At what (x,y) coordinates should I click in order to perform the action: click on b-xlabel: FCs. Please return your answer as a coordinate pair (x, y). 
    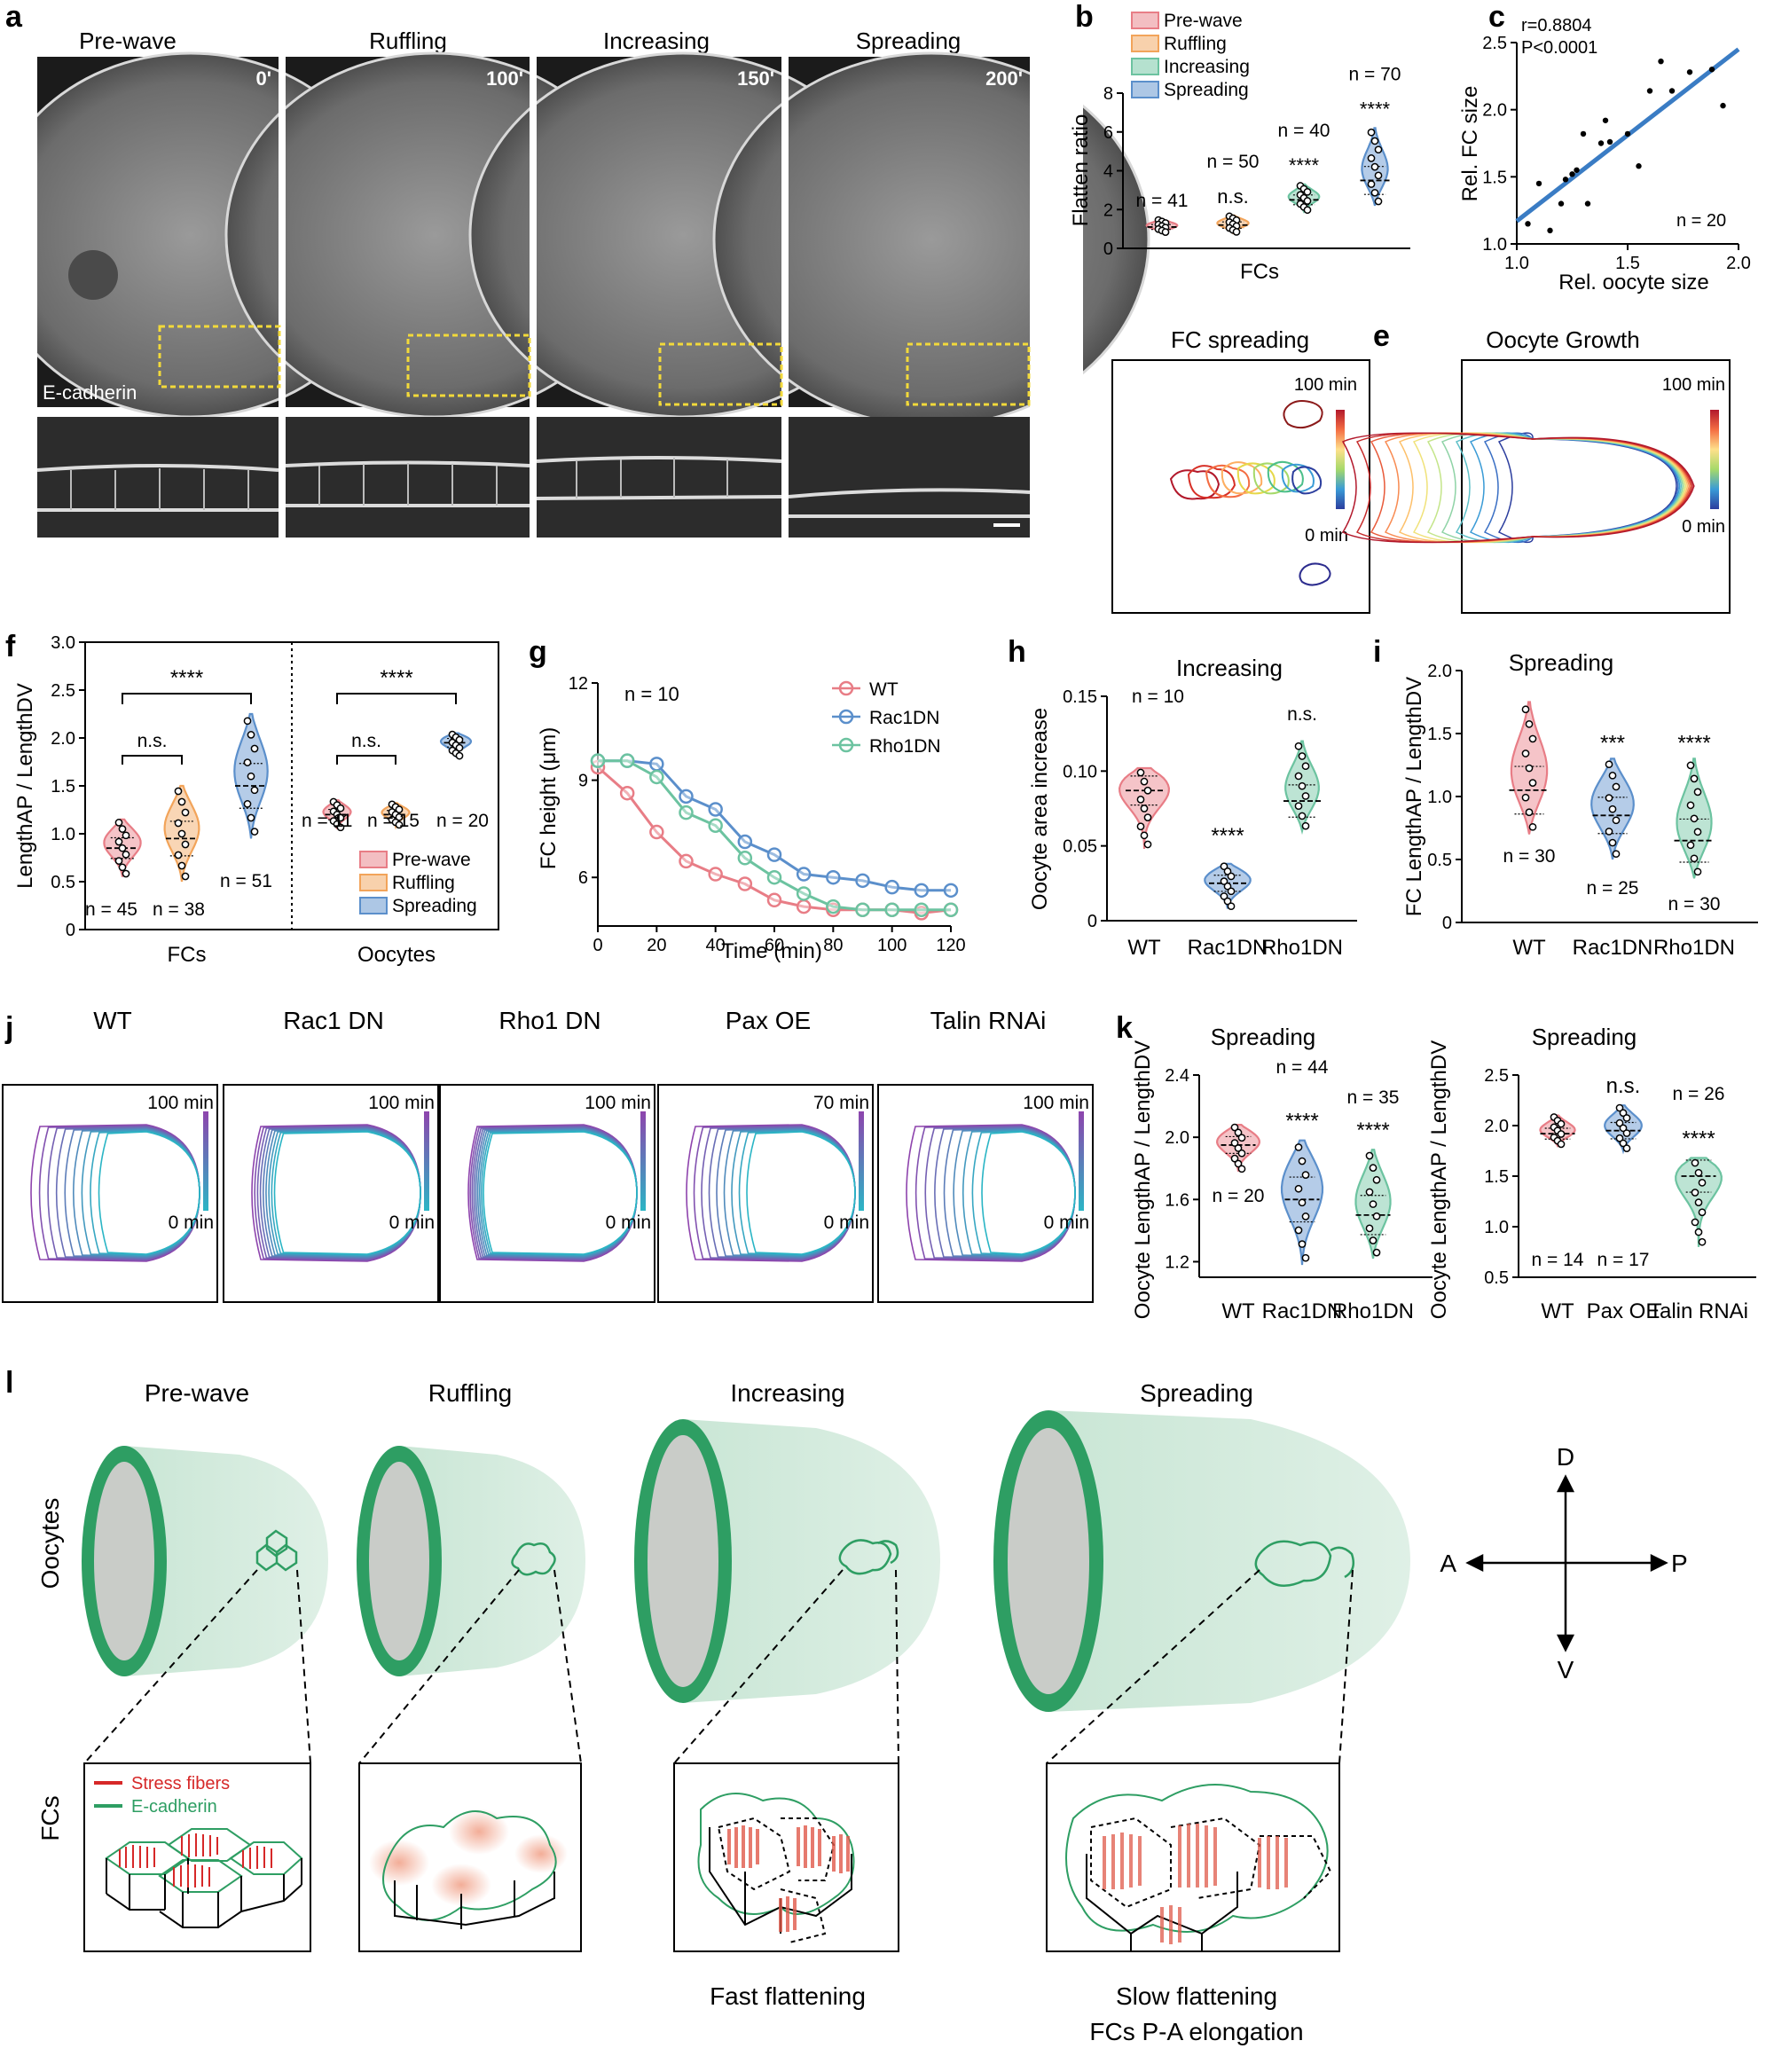
    Looking at the image, I should click on (1259, 272).